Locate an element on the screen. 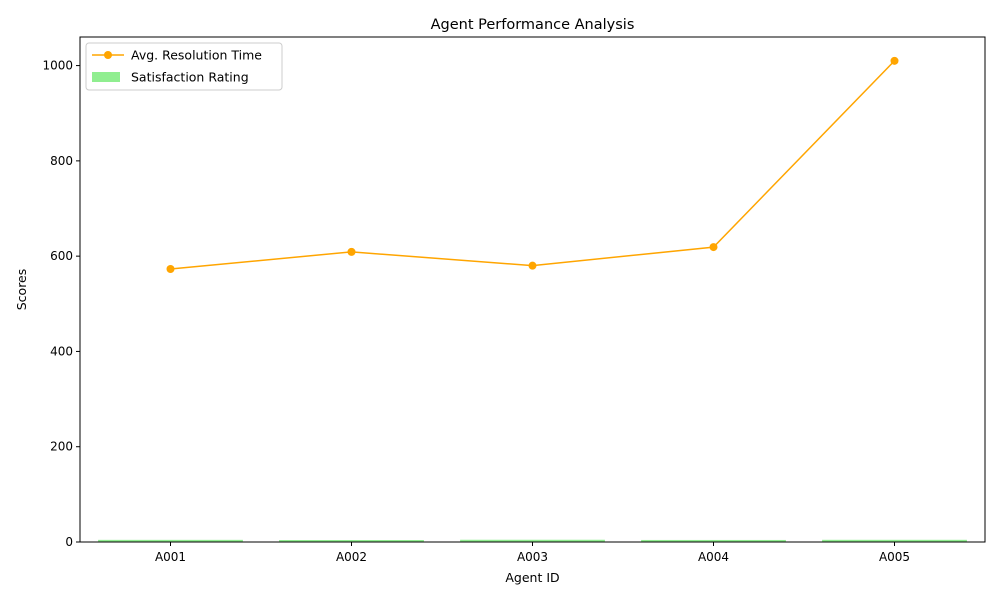  bar-a005 is located at coordinates (894, 540).